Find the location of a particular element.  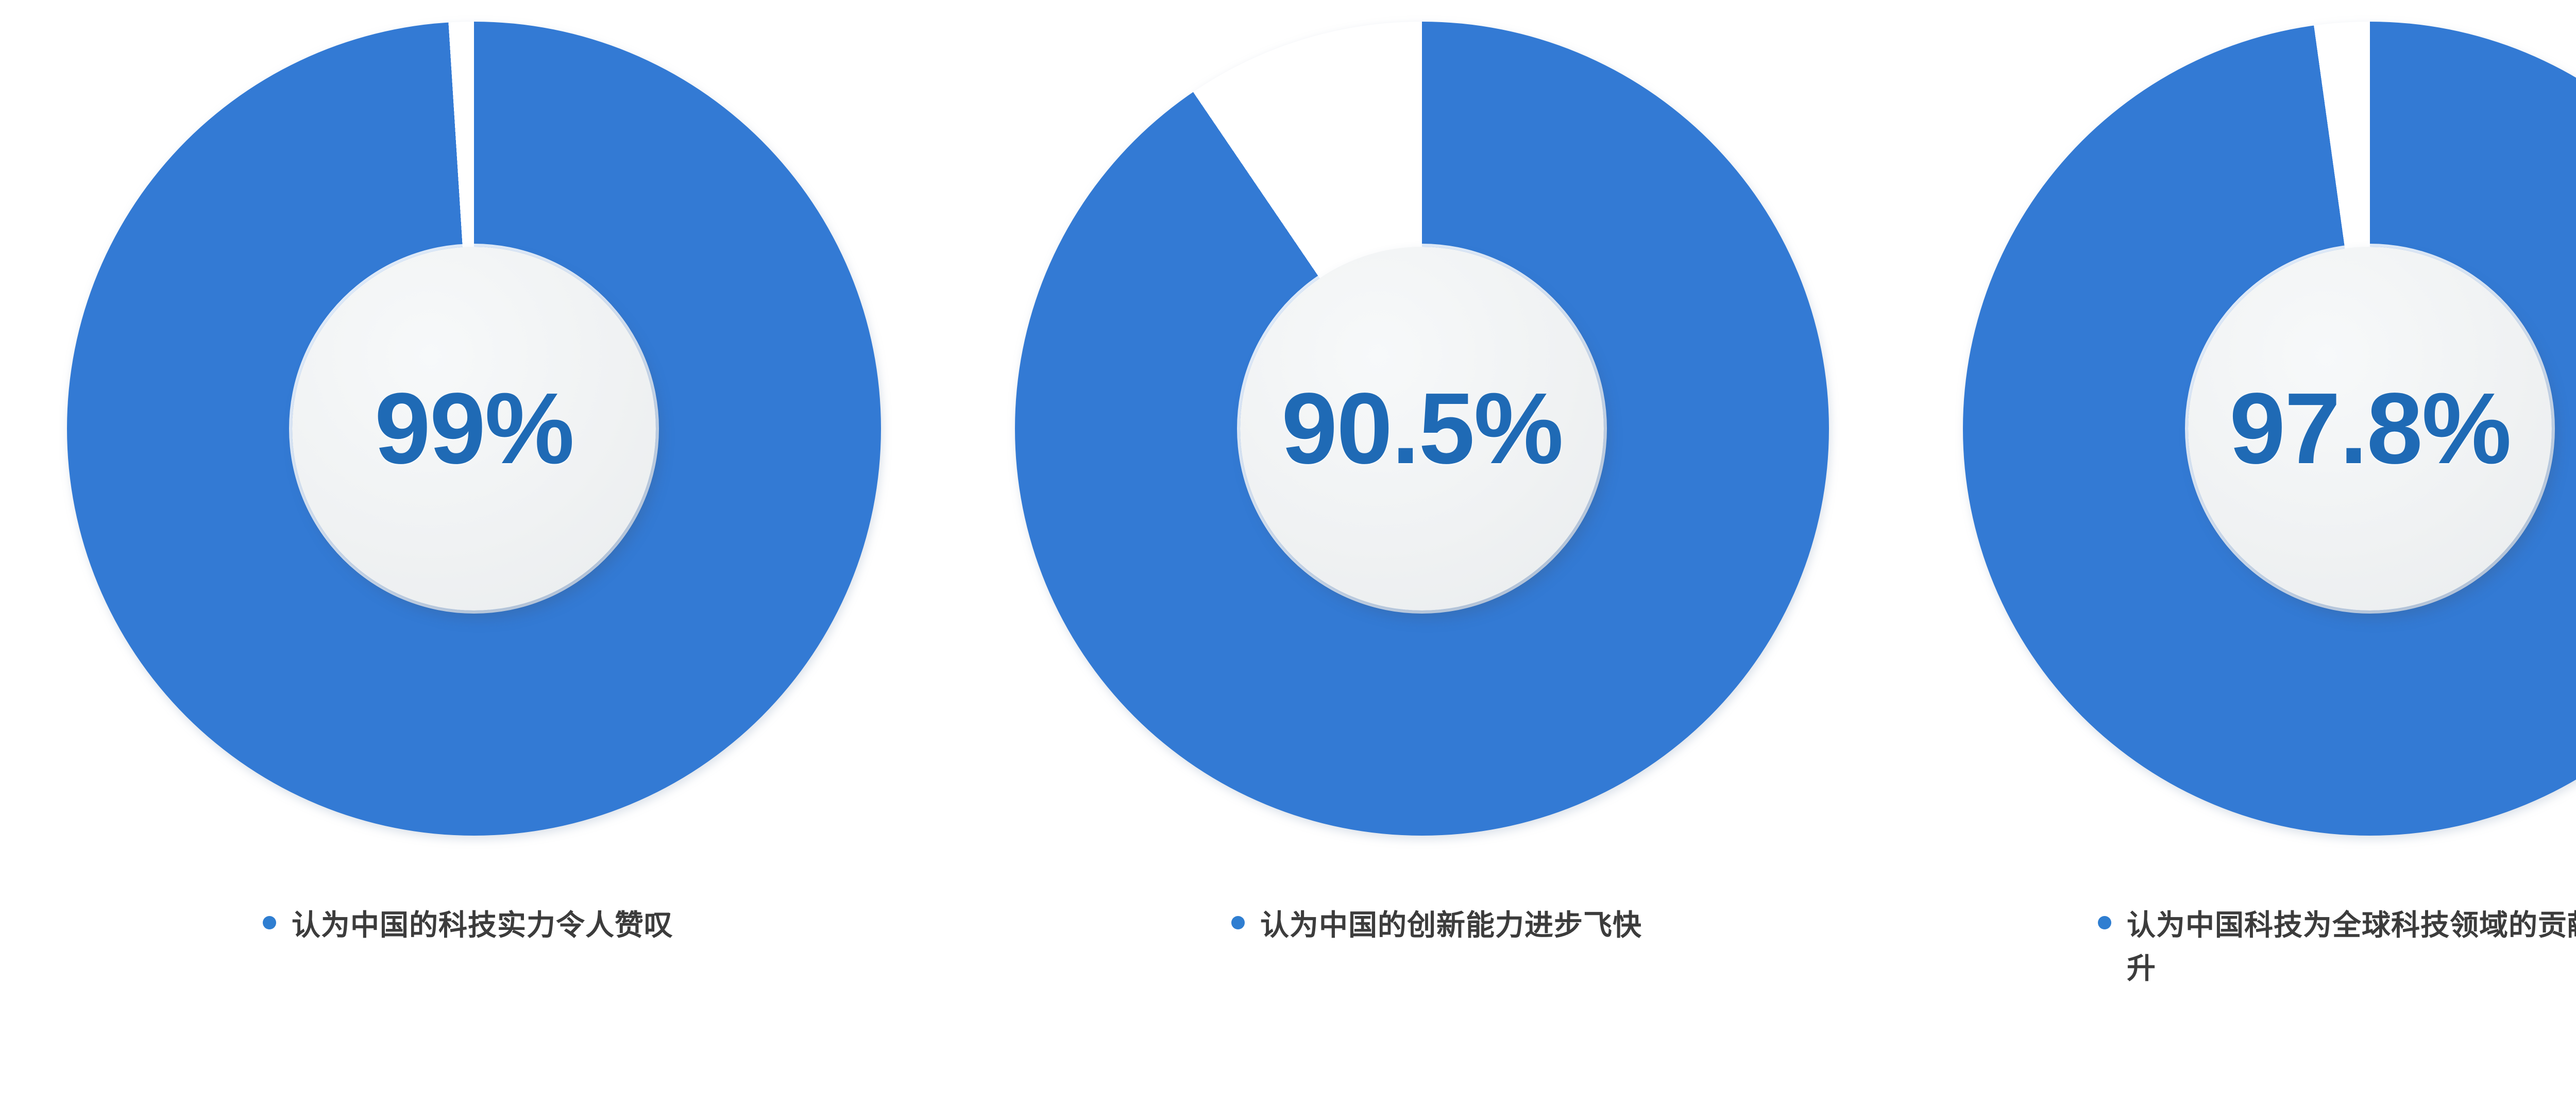

legend-label-2: 认为中国的创新能力进步飞快 is located at coordinates (1451, 925).